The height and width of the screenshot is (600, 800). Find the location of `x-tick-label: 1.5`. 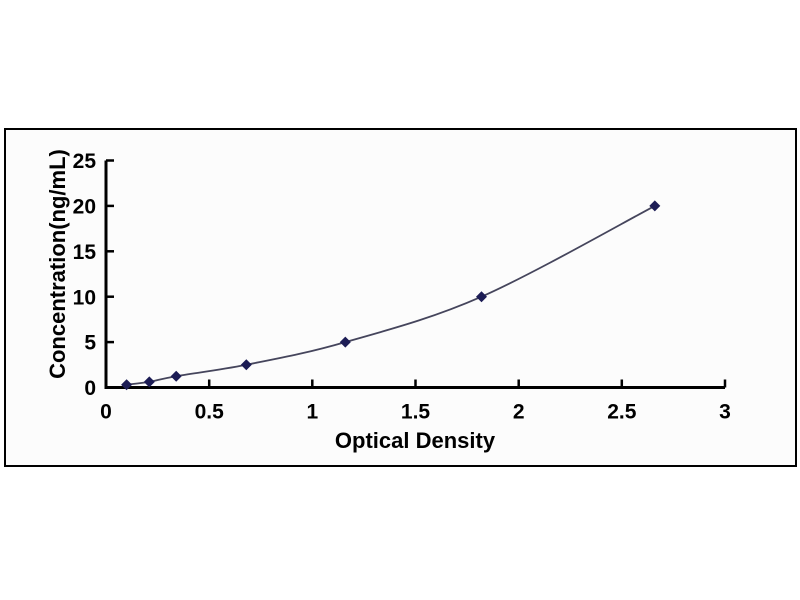

x-tick-label: 1.5 is located at coordinates (416, 412).